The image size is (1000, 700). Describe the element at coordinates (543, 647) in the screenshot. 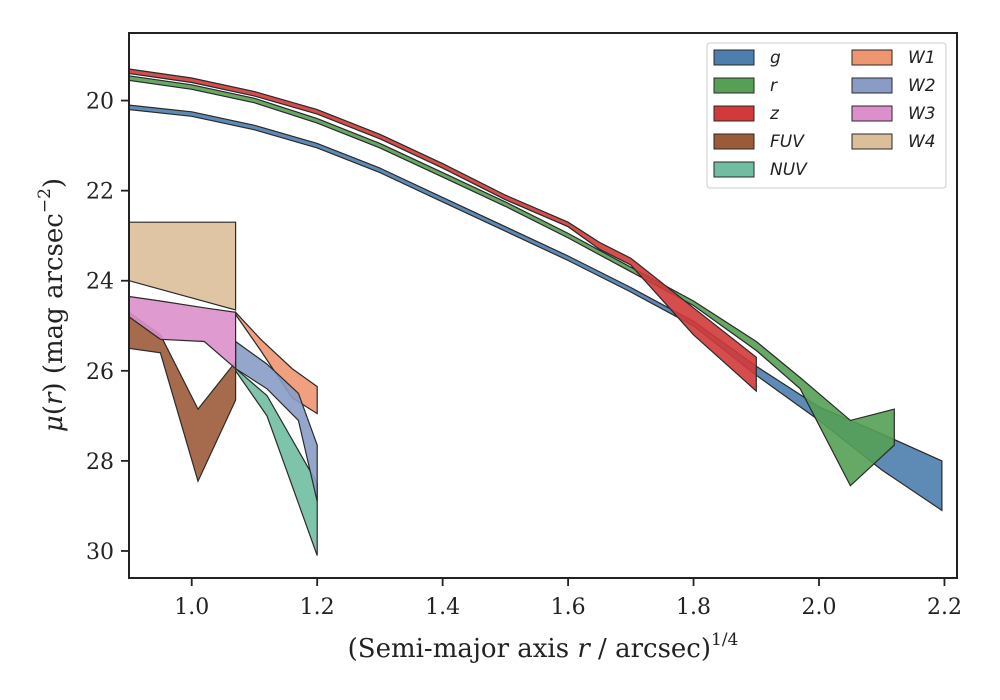

I see `x-axis-label: (Semi-major axis r / arcsec)1/4` at that location.